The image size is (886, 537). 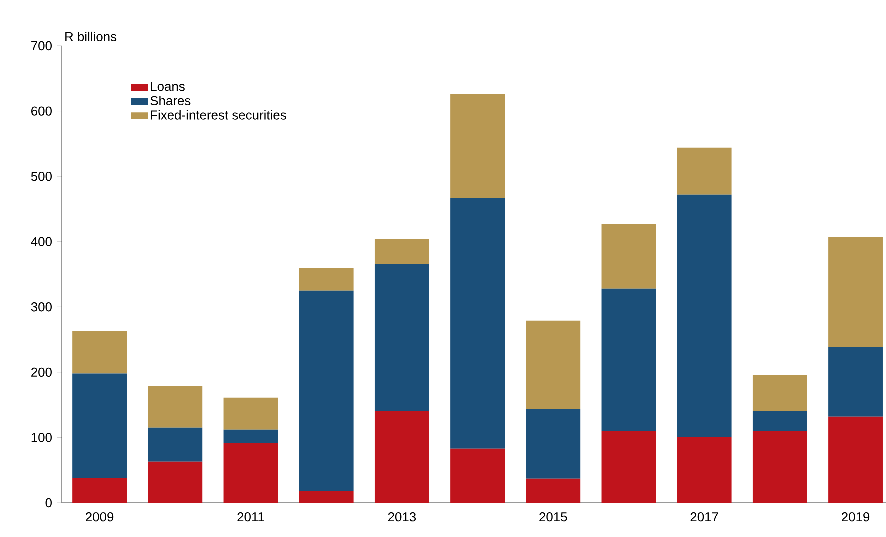 I want to click on y-tick-label: 700, so click(x=42, y=46).